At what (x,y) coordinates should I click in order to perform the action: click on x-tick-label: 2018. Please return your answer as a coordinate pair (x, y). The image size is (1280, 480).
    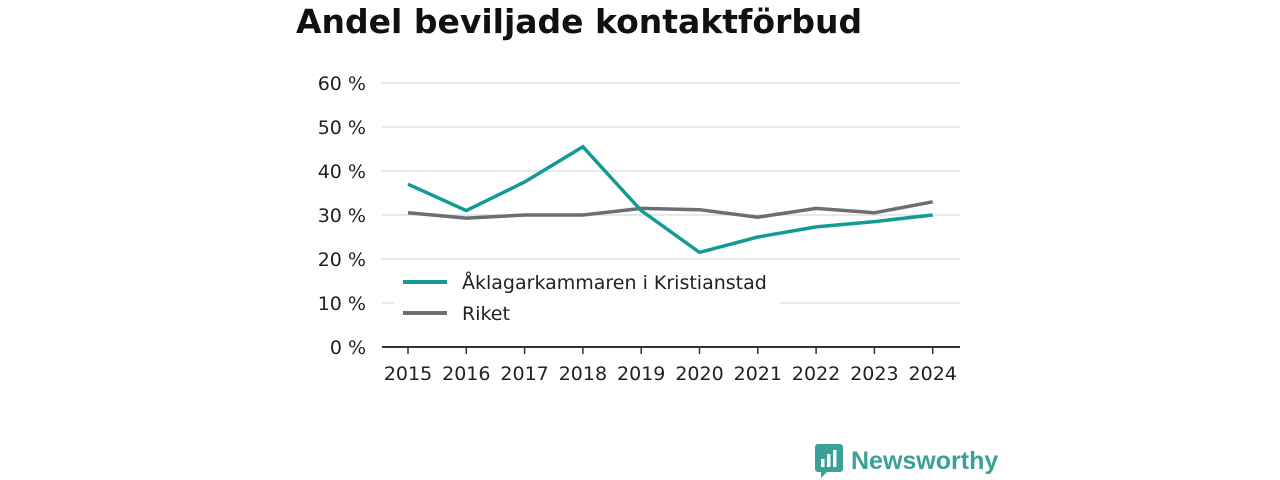
    Looking at the image, I should click on (583, 374).